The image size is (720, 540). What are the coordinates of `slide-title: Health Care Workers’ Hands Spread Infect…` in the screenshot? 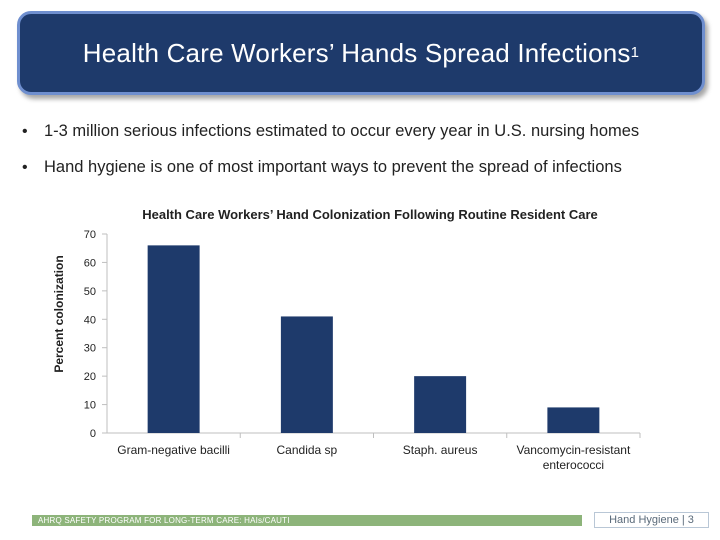 It's located at (356, 52).